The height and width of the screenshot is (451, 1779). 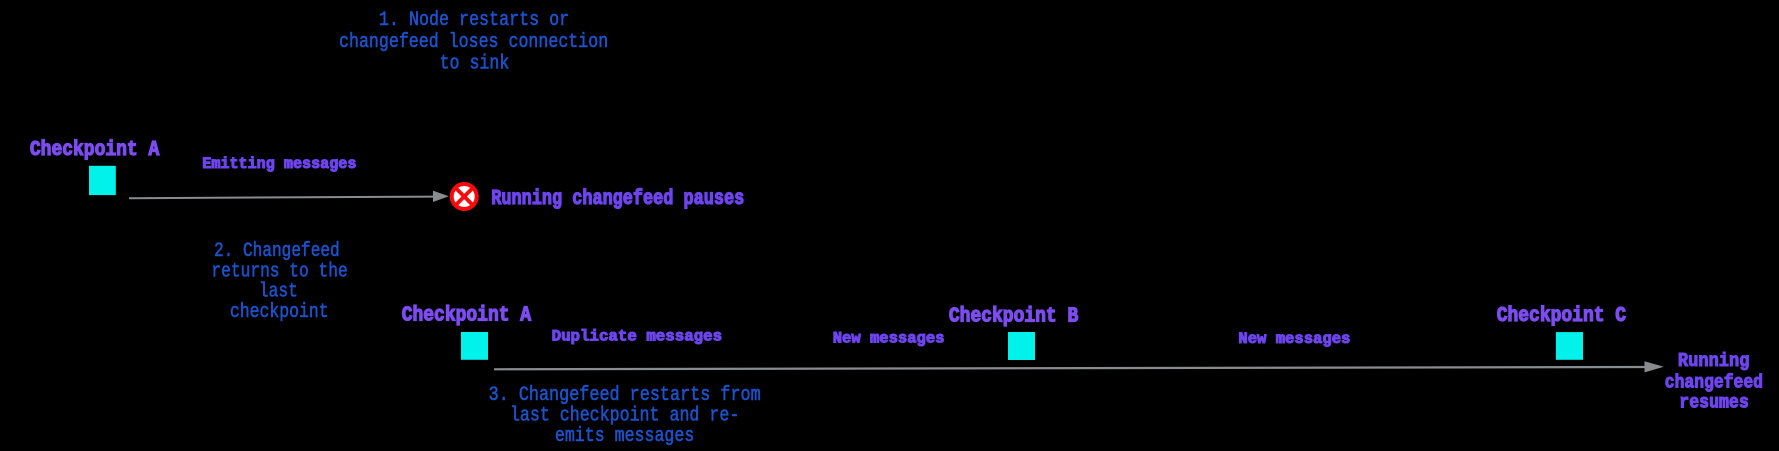 I want to click on svg-text: emits messages, so click(x=624, y=436).